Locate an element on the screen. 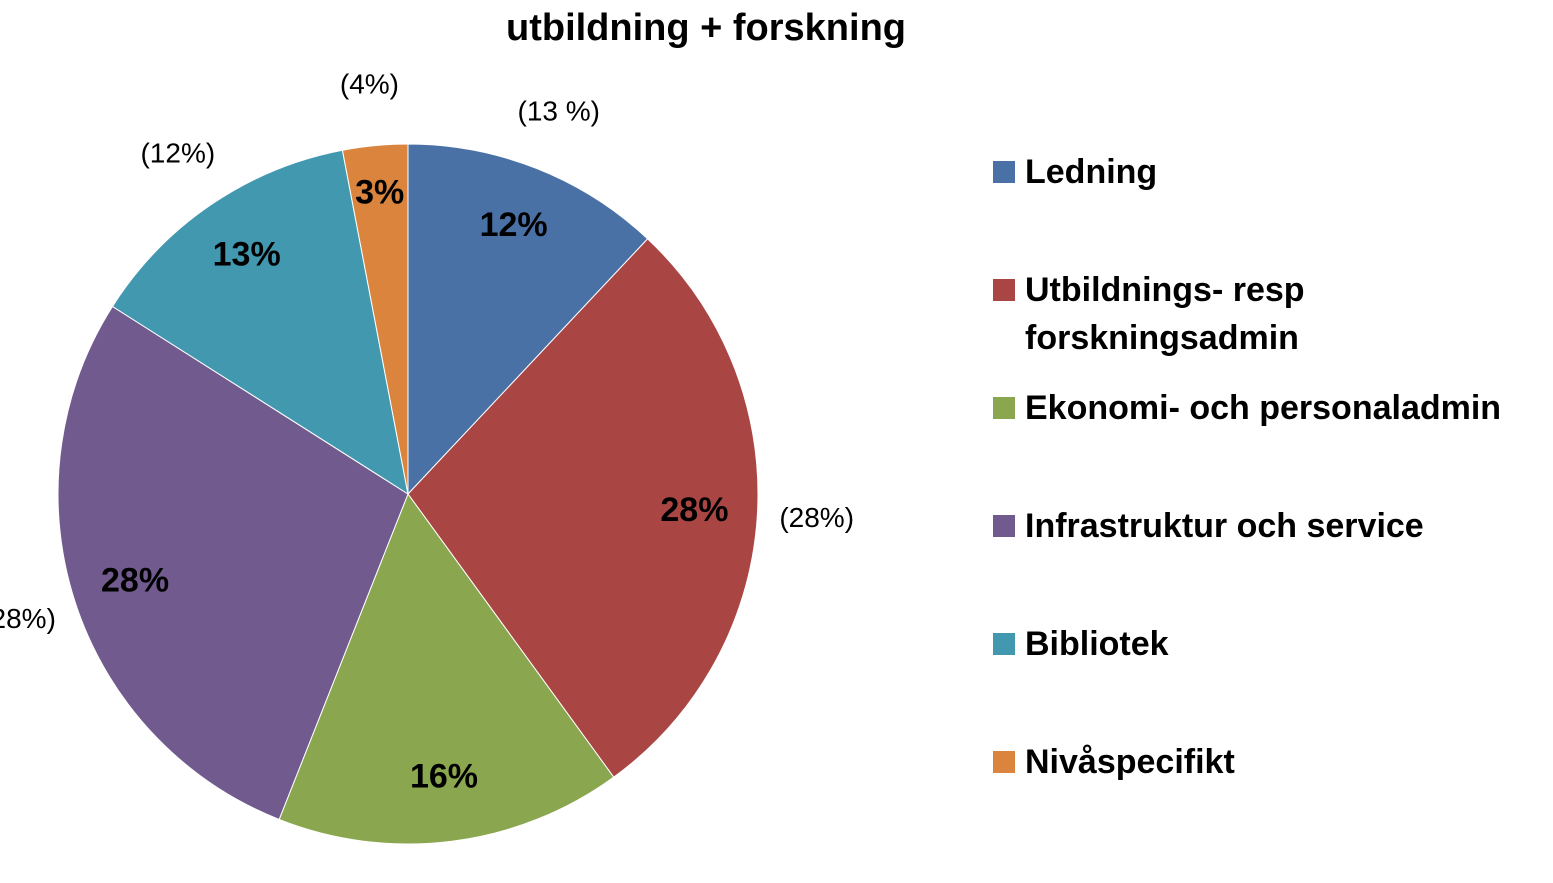 This screenshot has width=1553, height=883. legend-item: Ekonomi- och personaladmin is located at coordinates (1247, 408).